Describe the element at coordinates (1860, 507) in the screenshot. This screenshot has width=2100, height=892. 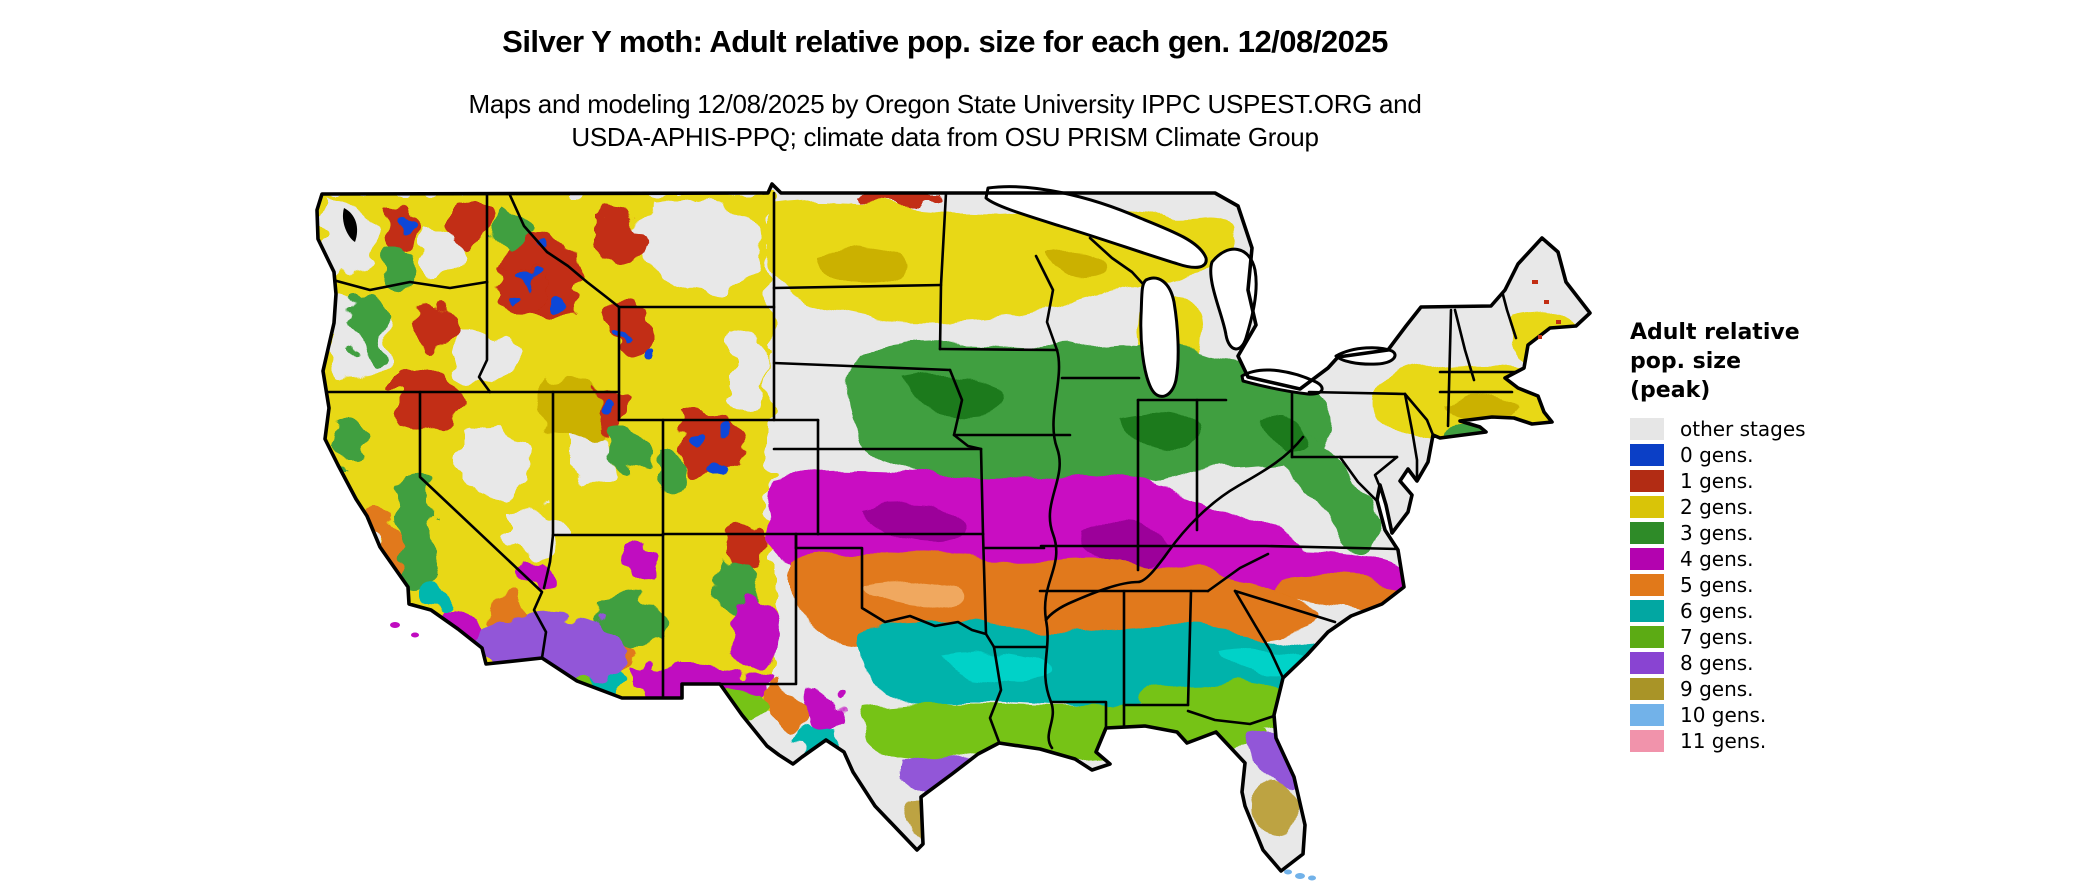
I see `legend-row: 2 gens.` at that location.